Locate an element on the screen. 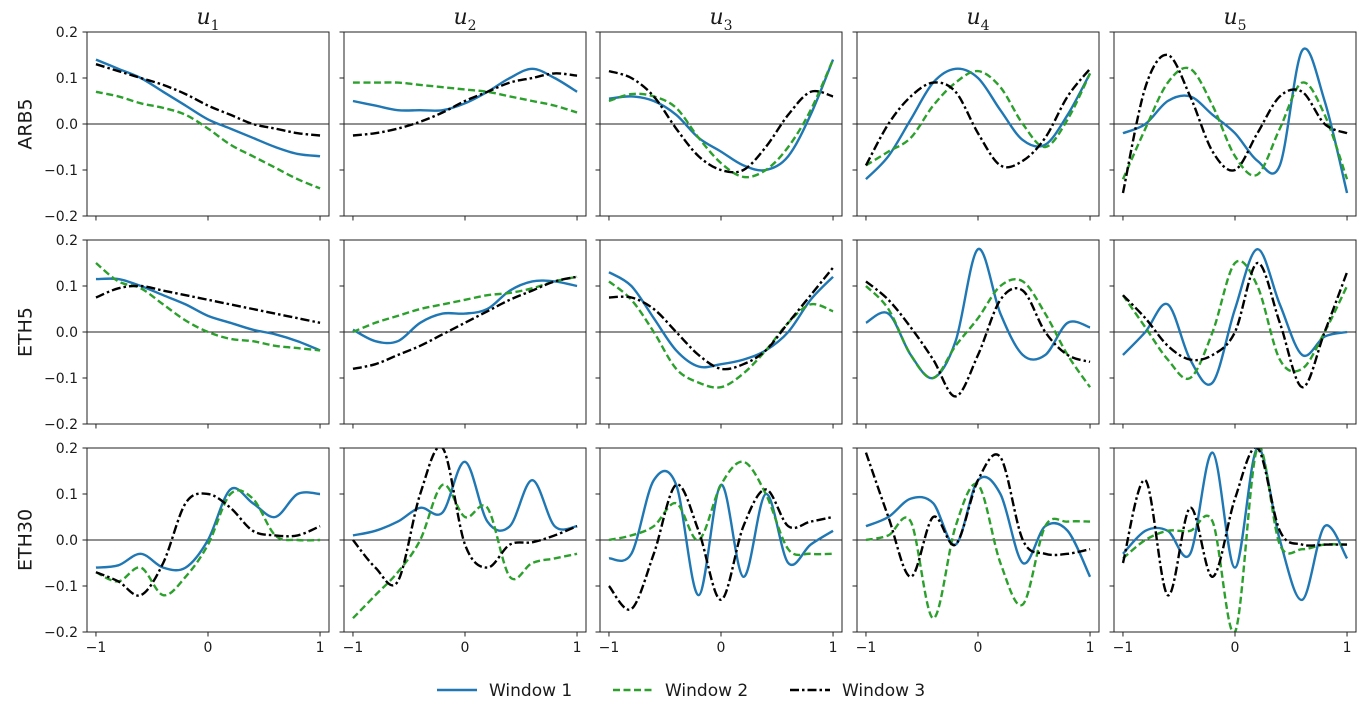 The width and height of the screenshot is (1365, 705). column-title-1: u1 is located at coordinates (207, 19).